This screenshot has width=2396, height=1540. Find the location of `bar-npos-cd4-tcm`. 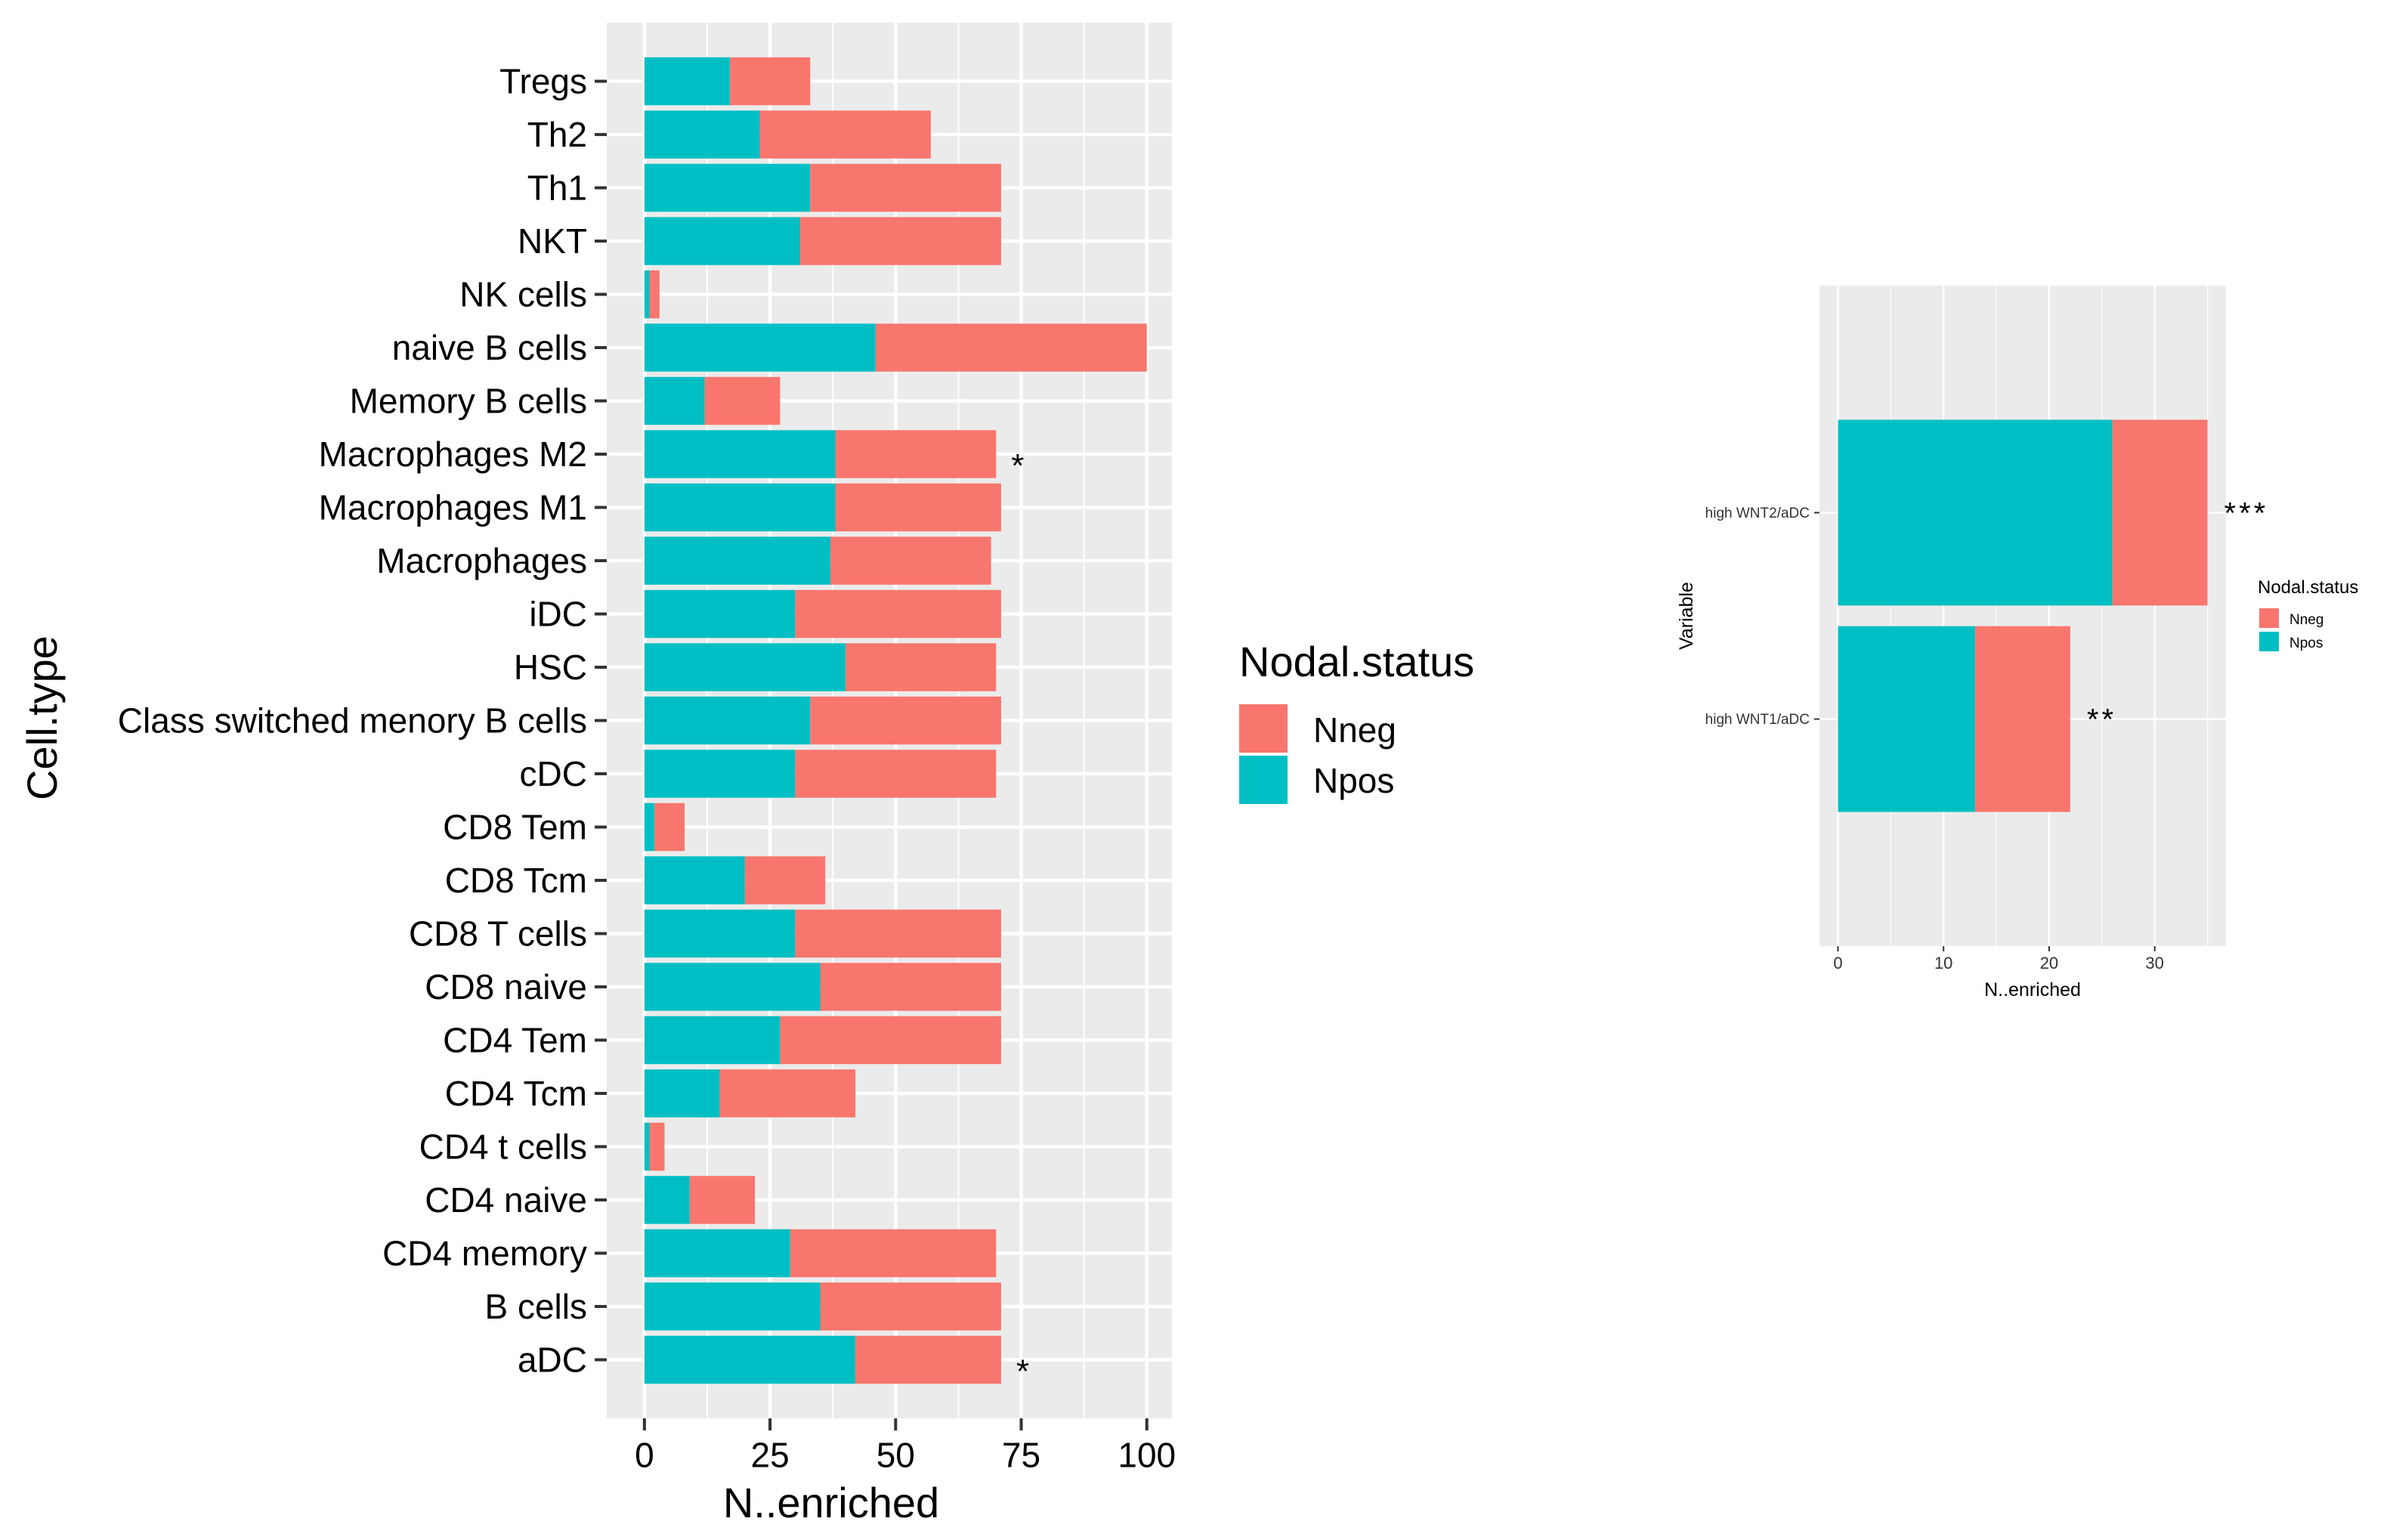

bar-npos-cd4-tcm is located at coordinates (682, 1093).